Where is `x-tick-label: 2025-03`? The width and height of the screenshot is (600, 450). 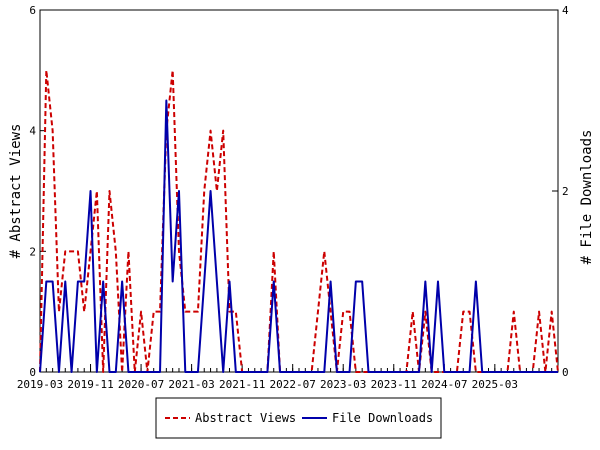 x-tick-label: 2025-03 is located at coordinates (495, 384).